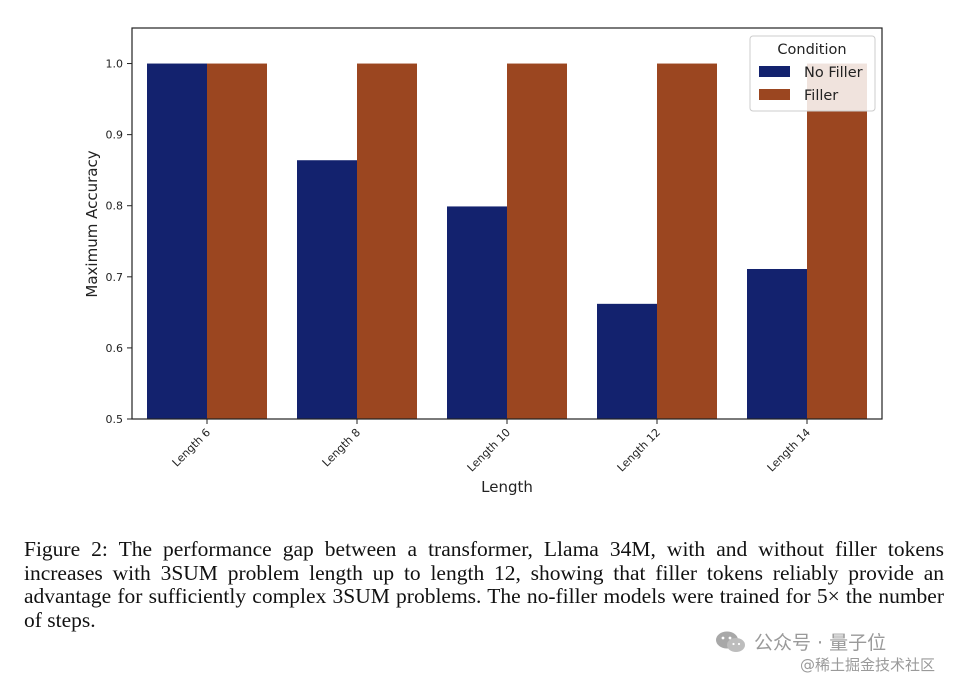 Image resolution: width=970 pixels, height=682 pixels. I want to click on legend-swatch-no-filler, so click(774, 71).